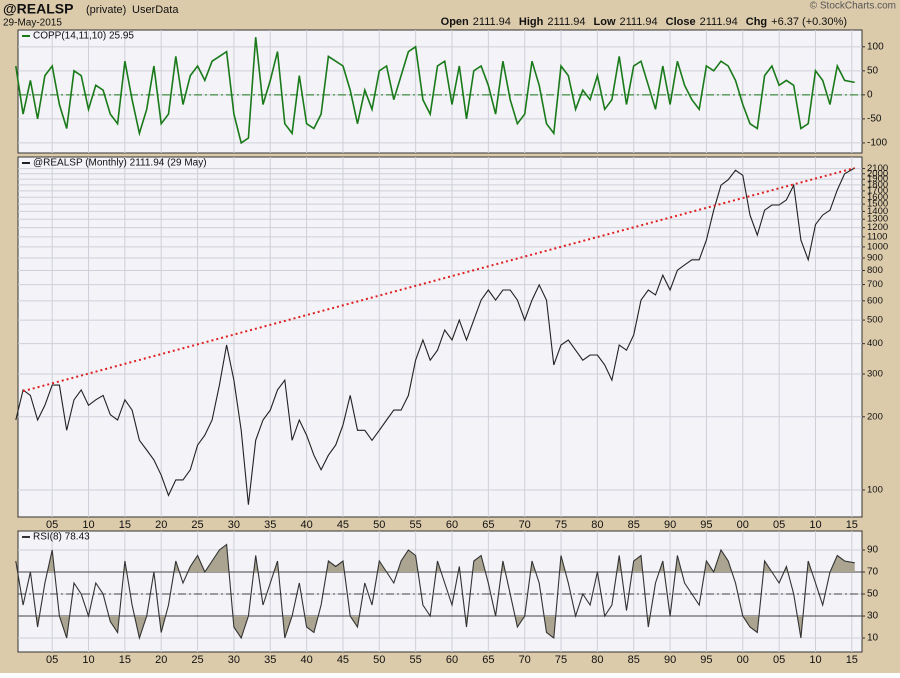 Image resolution: width=900 pixels, height=678 pixels. I want to click on y-tick-label: 30, so click(873, 616).